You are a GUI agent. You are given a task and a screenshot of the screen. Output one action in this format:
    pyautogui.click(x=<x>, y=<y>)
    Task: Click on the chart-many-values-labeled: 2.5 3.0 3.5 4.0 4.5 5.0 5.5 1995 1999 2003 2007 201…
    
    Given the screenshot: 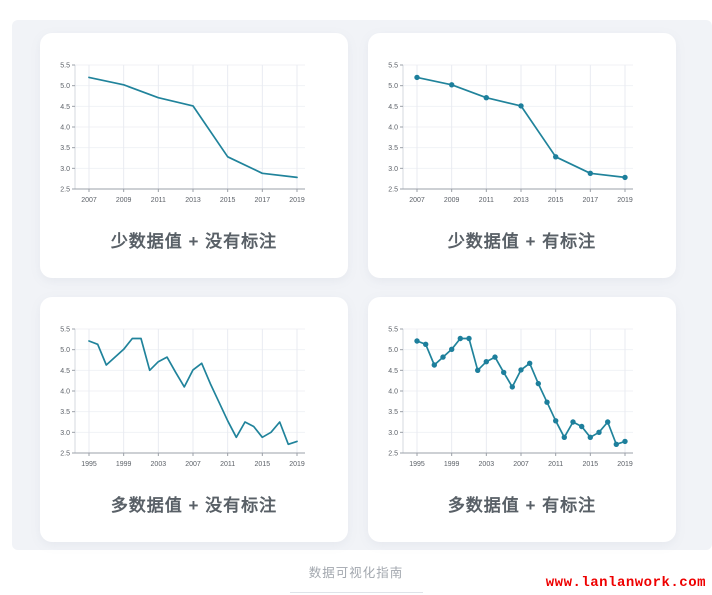 What is the action you would take?
    pyautogui.click(x=522, y=398)
    